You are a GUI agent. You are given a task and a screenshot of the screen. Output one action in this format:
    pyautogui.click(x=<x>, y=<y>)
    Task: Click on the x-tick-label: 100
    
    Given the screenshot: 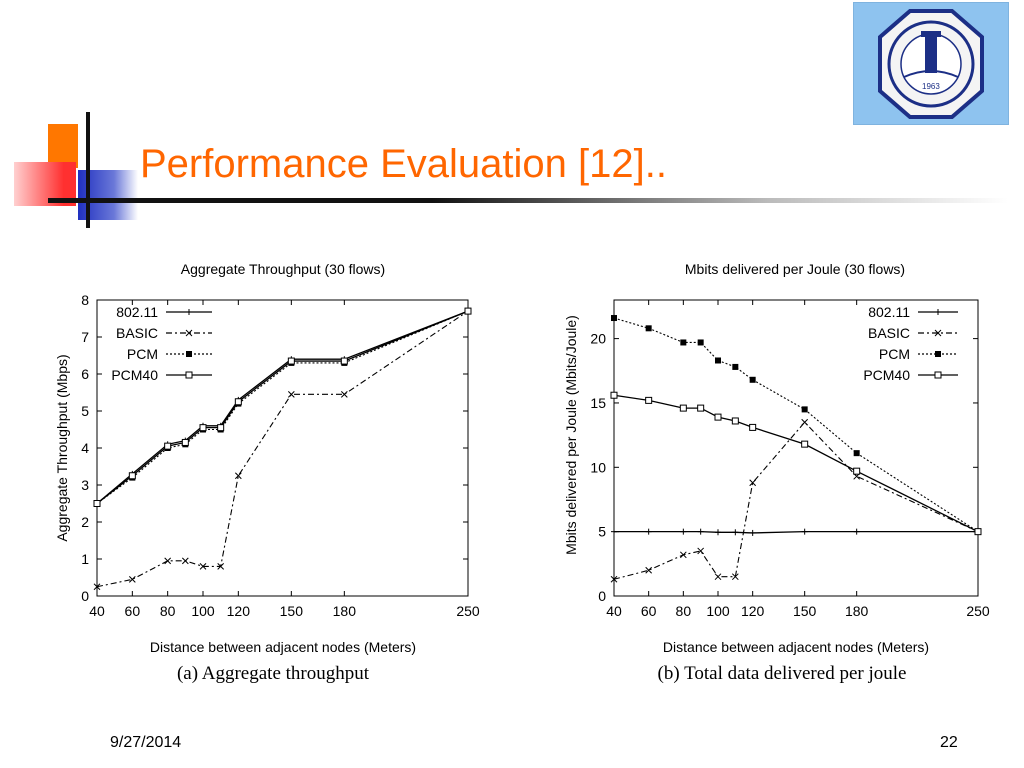 What is the action you would take?
    pyautogui.click(x=718, y=611)
    